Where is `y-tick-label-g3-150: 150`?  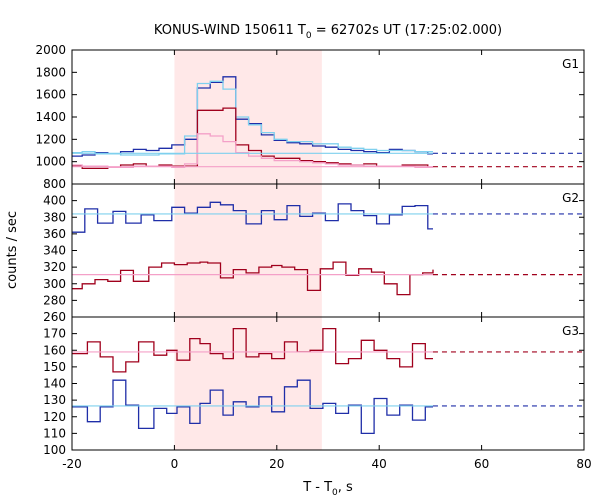 y-tick-label-g3-150: 150 is located at coordinates (54, 367).